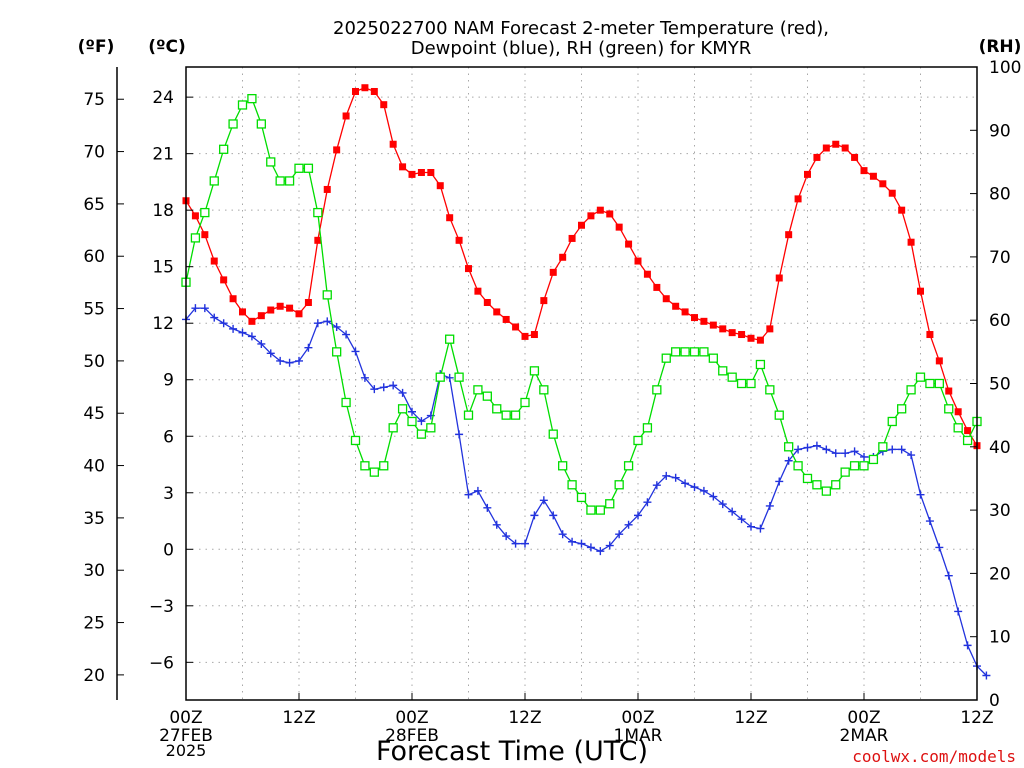  Describe the element at coordinates (168, 437) in the screenshot. I see `celsius-tick-label: 6` at that location.